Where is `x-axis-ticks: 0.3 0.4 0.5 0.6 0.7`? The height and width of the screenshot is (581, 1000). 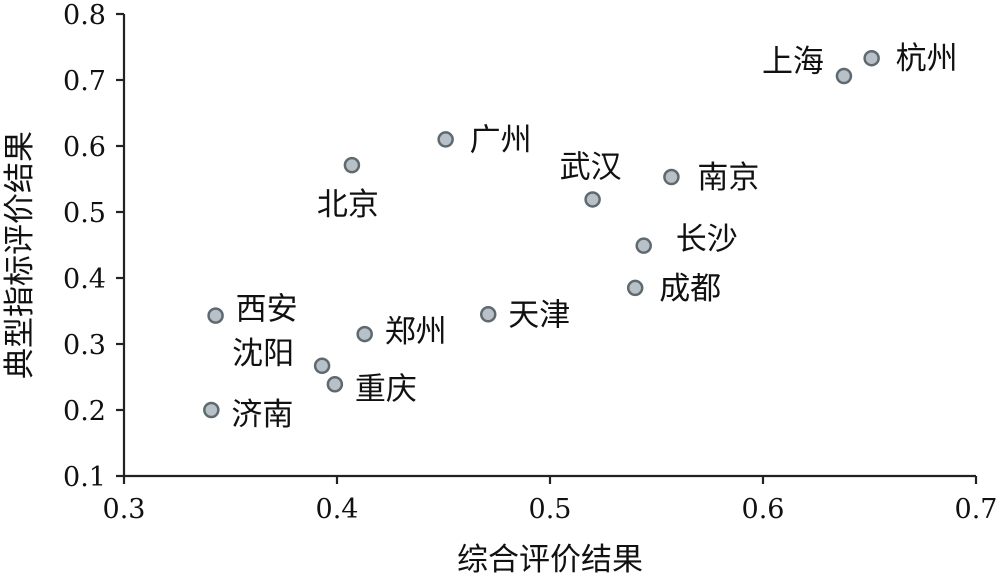
x-axis-ticks: 0.3 0.4 0.5 0.6 0.7 is located at coordinates (550, 500).